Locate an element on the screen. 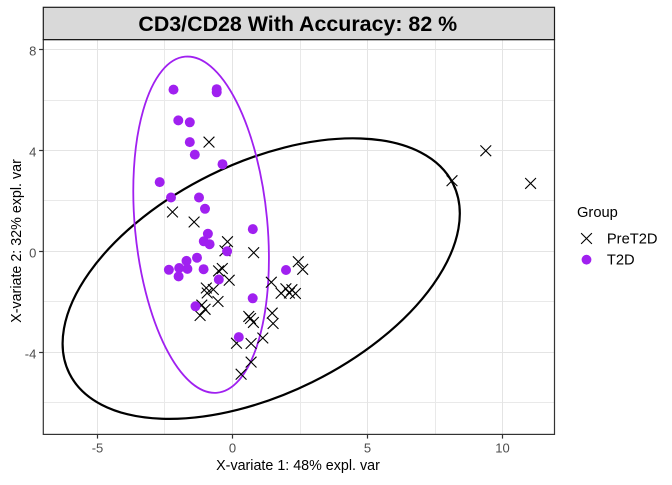  svg-text: 10 is located at coordinates (502, 448).